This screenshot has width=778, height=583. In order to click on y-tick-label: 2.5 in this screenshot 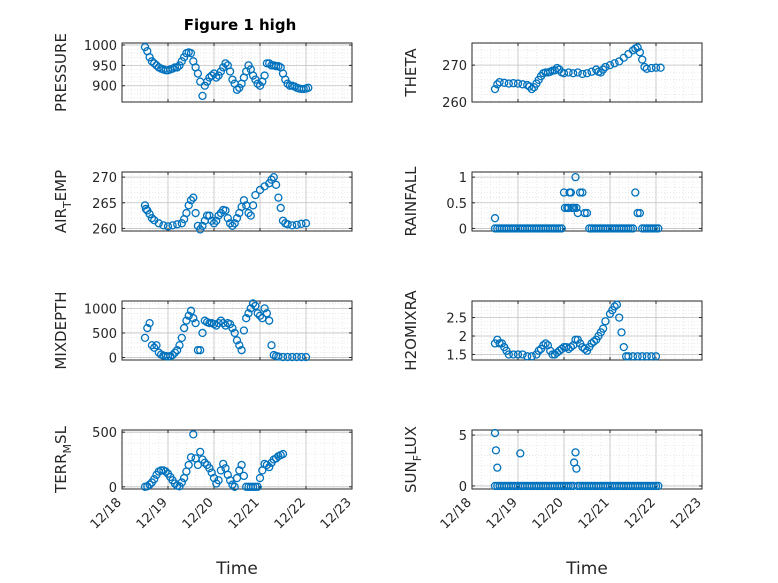, I will do `click(456, 319)`.